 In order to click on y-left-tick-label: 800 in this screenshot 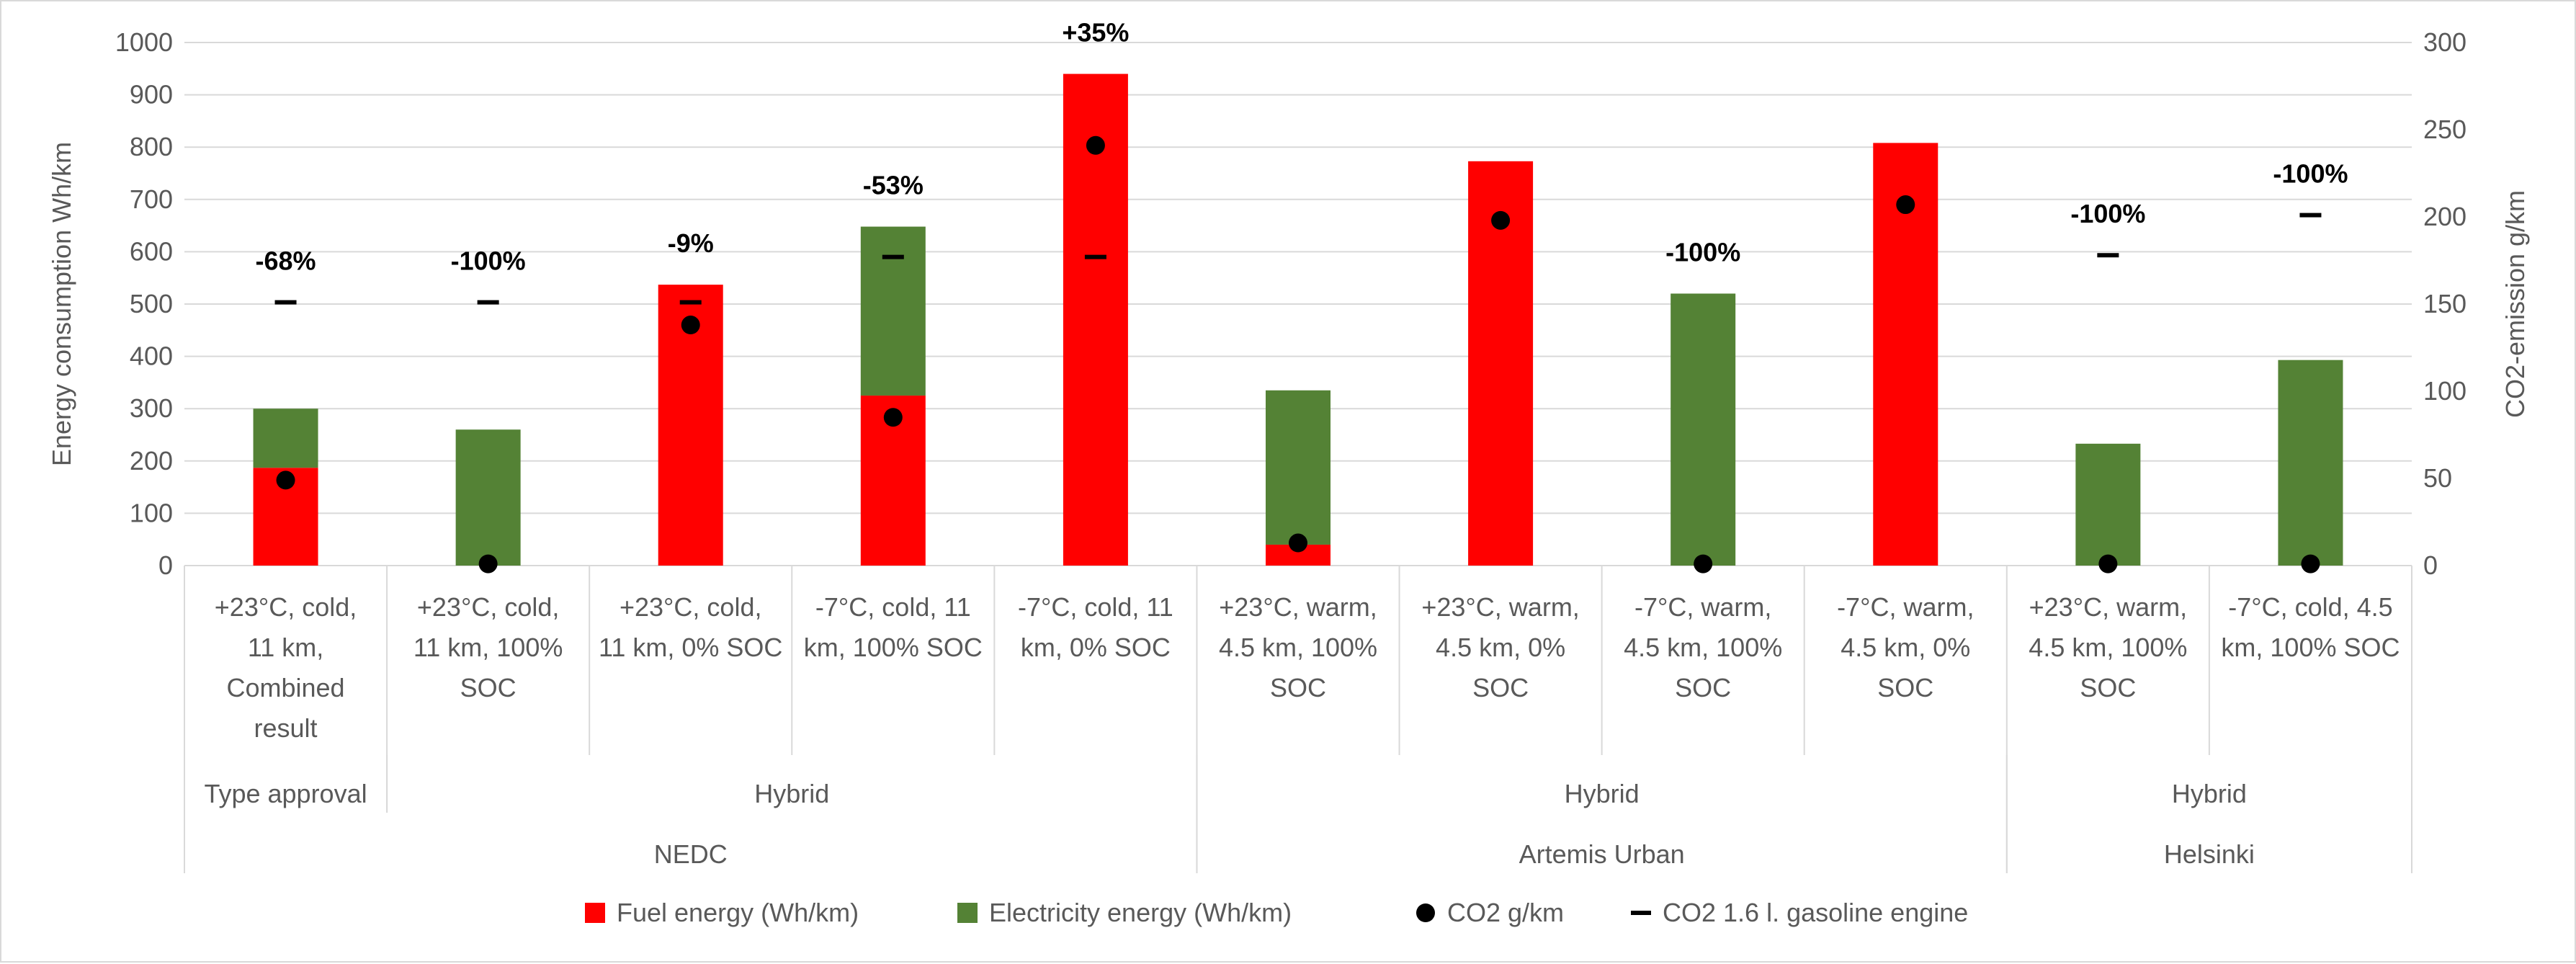, I will do `click(151, 146)`.